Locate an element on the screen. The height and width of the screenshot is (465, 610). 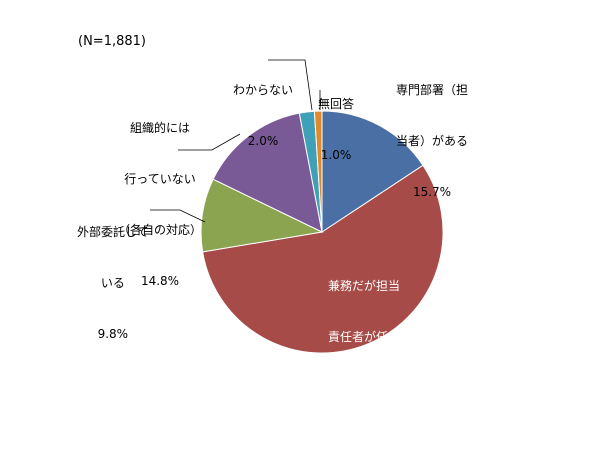
slice-label-1: 専門部署（担 当者）がある 15.7% is located at coordinates (432, 141).